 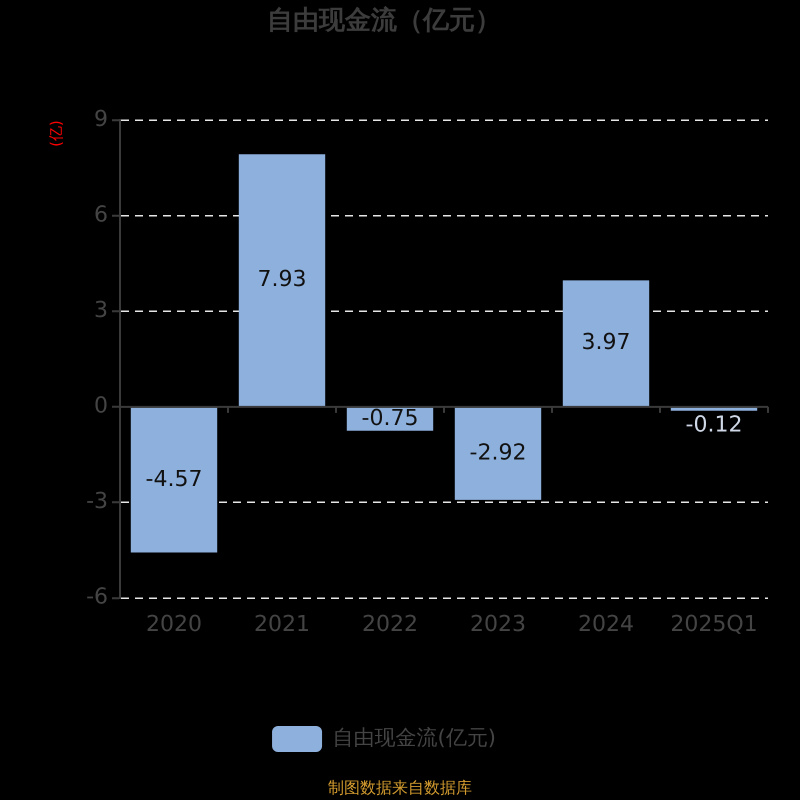 What do you see at coordinates (97, 597) in the screenshot?
I see `y-tick-label: -6` at bounding box center [97, 597].